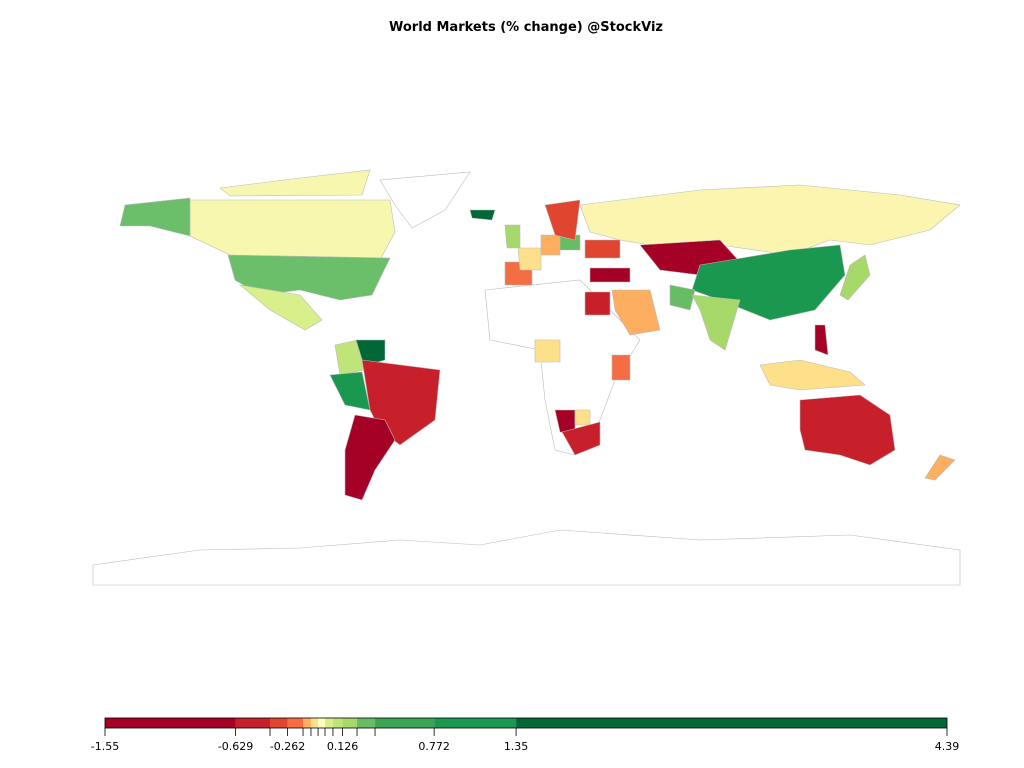  Describe the element at coordinates (602, 249) in the screenshot. I see `ukraine` at that location.